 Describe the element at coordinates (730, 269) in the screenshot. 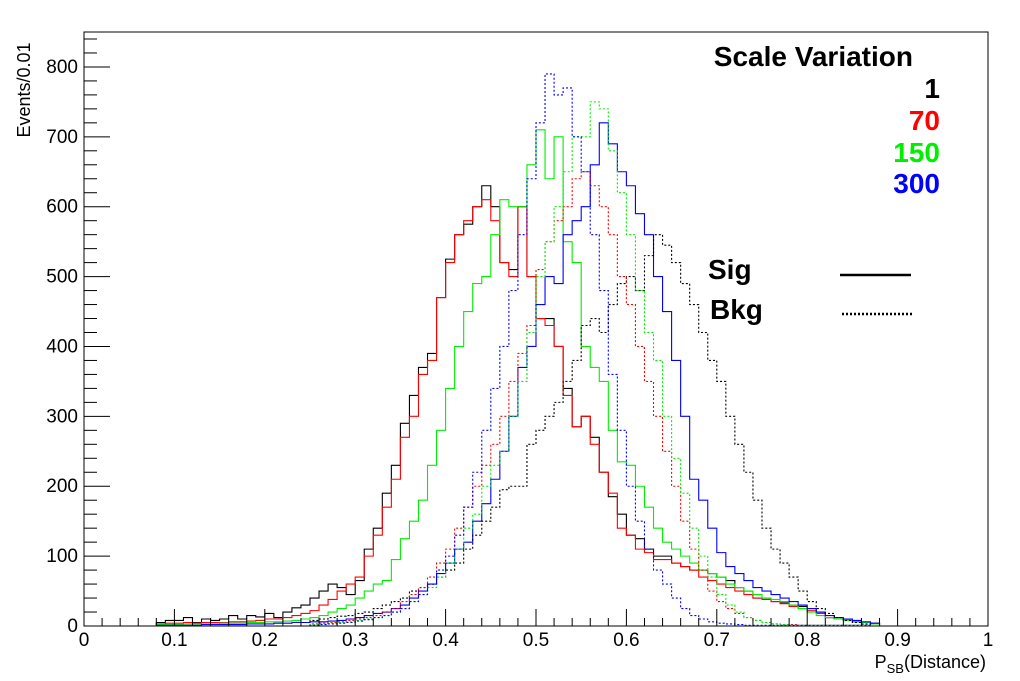

I see `legend-sig-label: Sig` at that location.